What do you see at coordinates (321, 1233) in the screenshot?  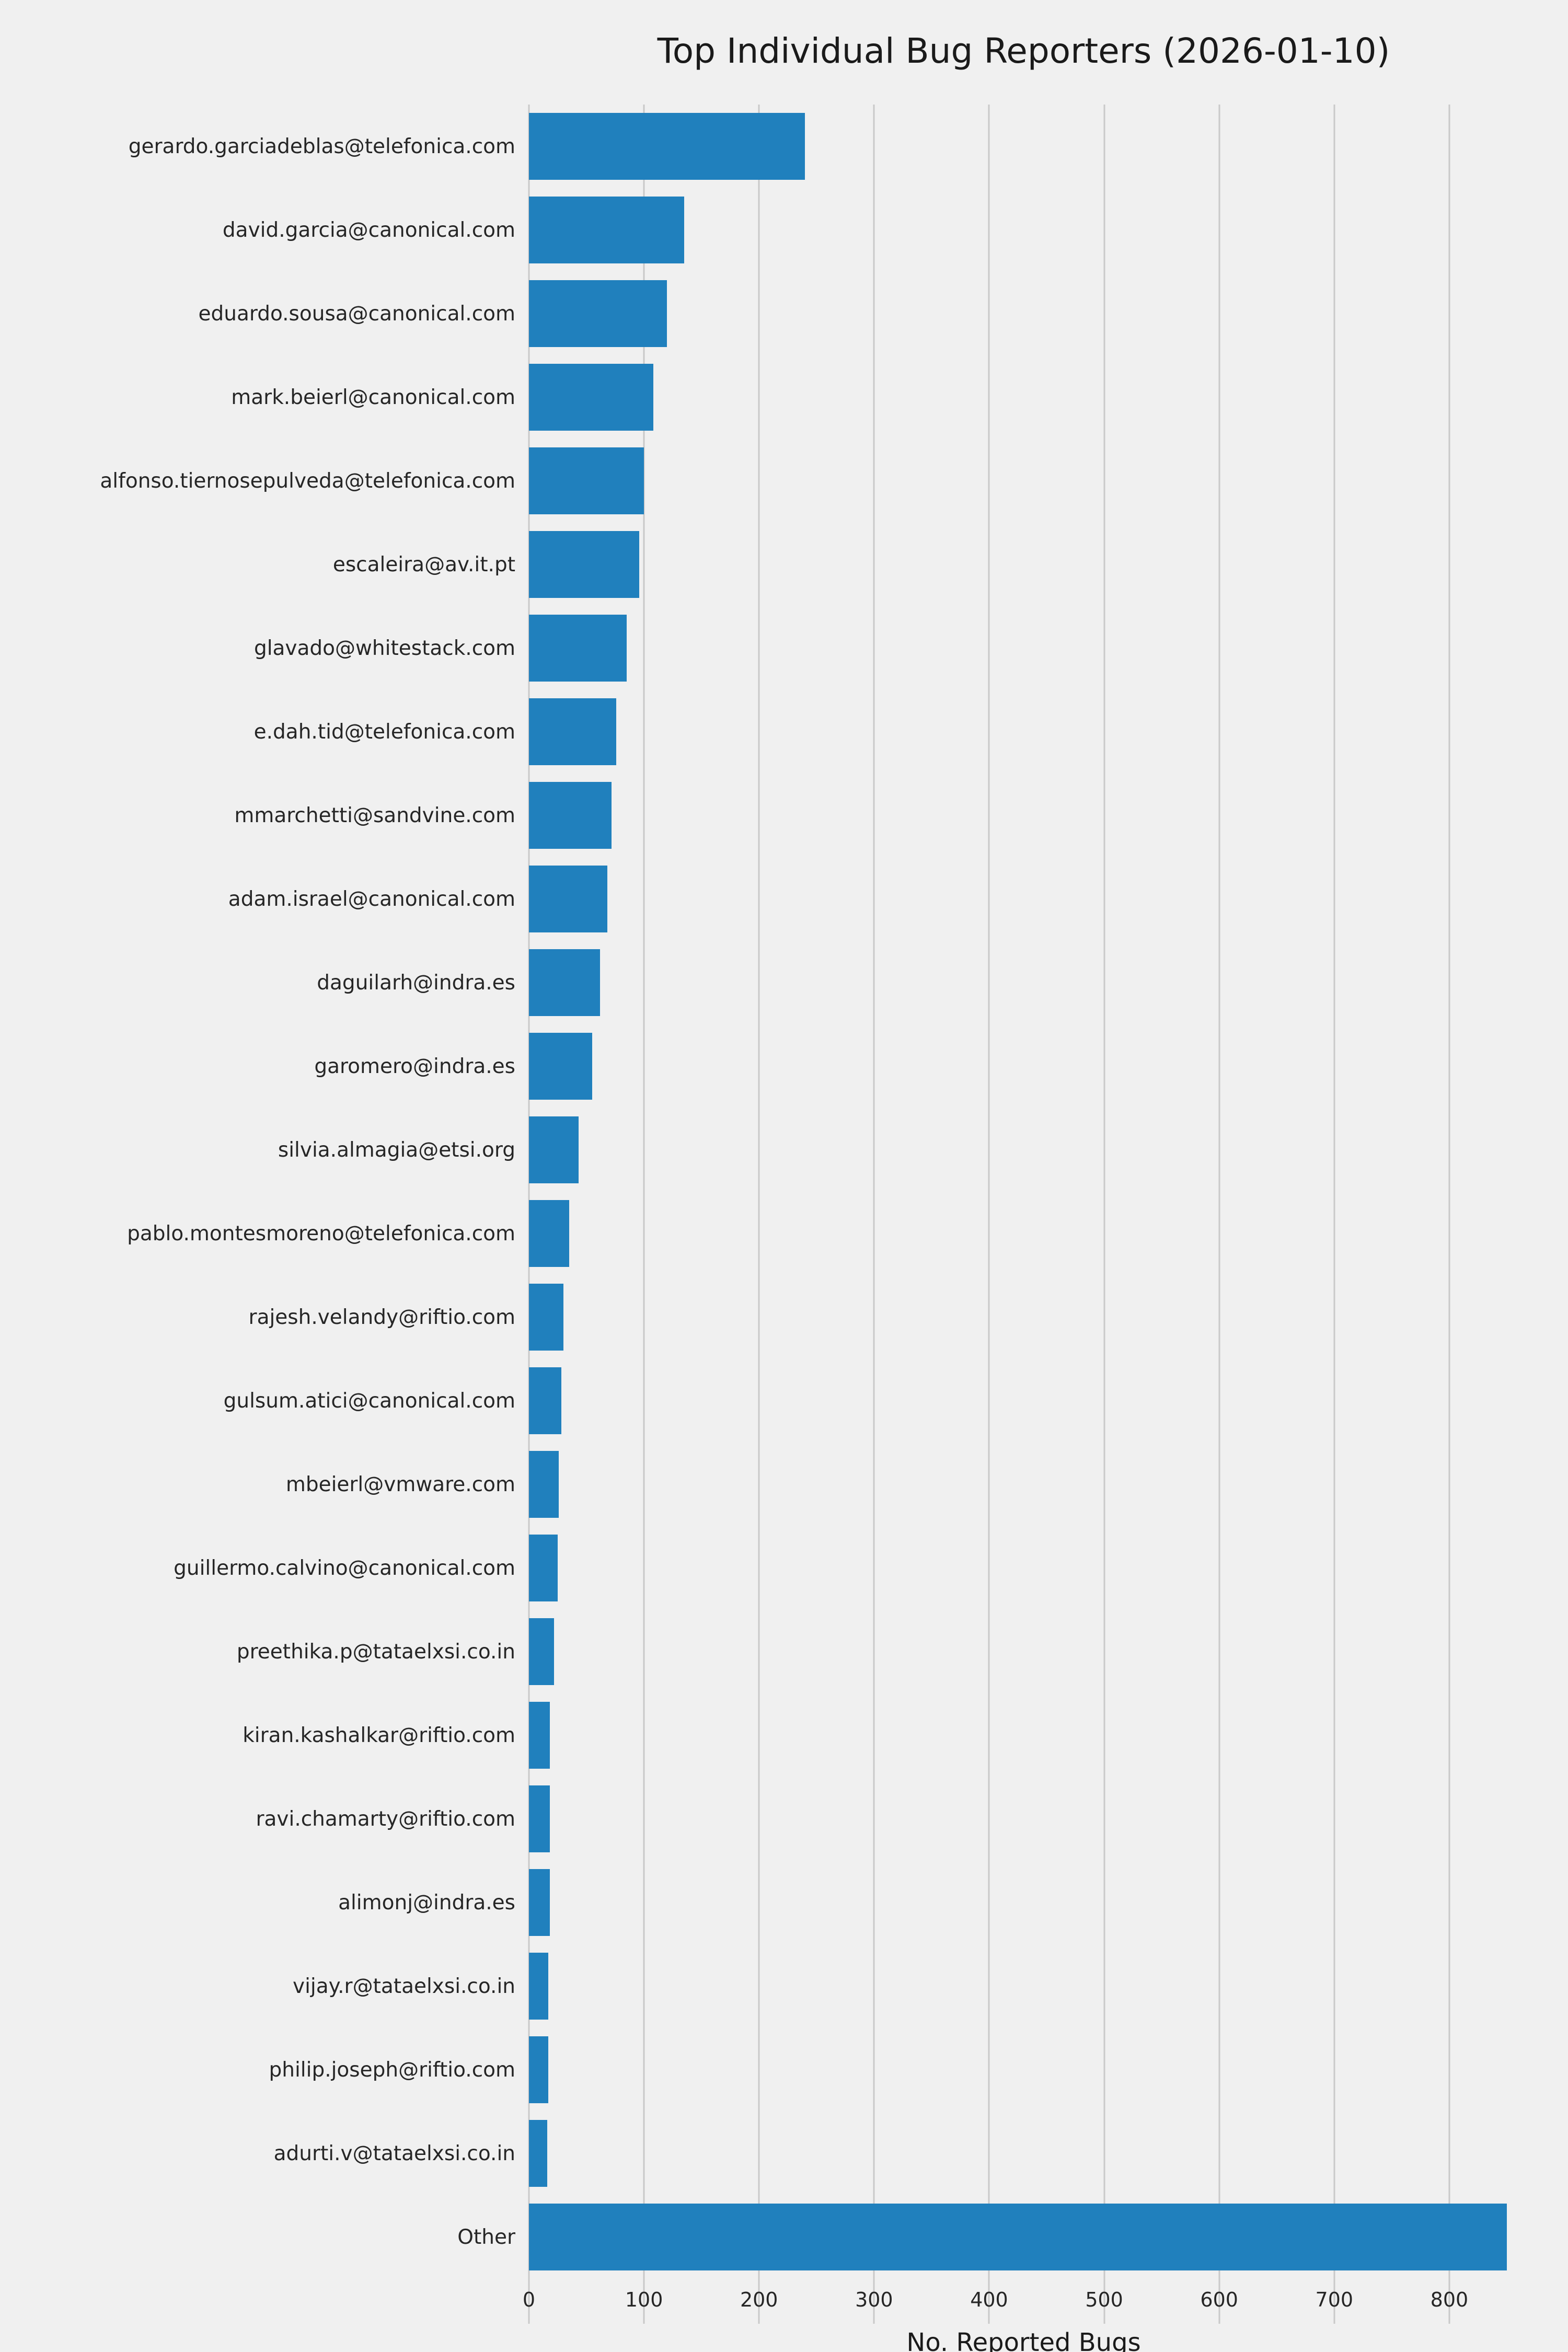 I see `category-label: pablo.montesmoreno@telefonica.com` at bounding box center [321, 1233].